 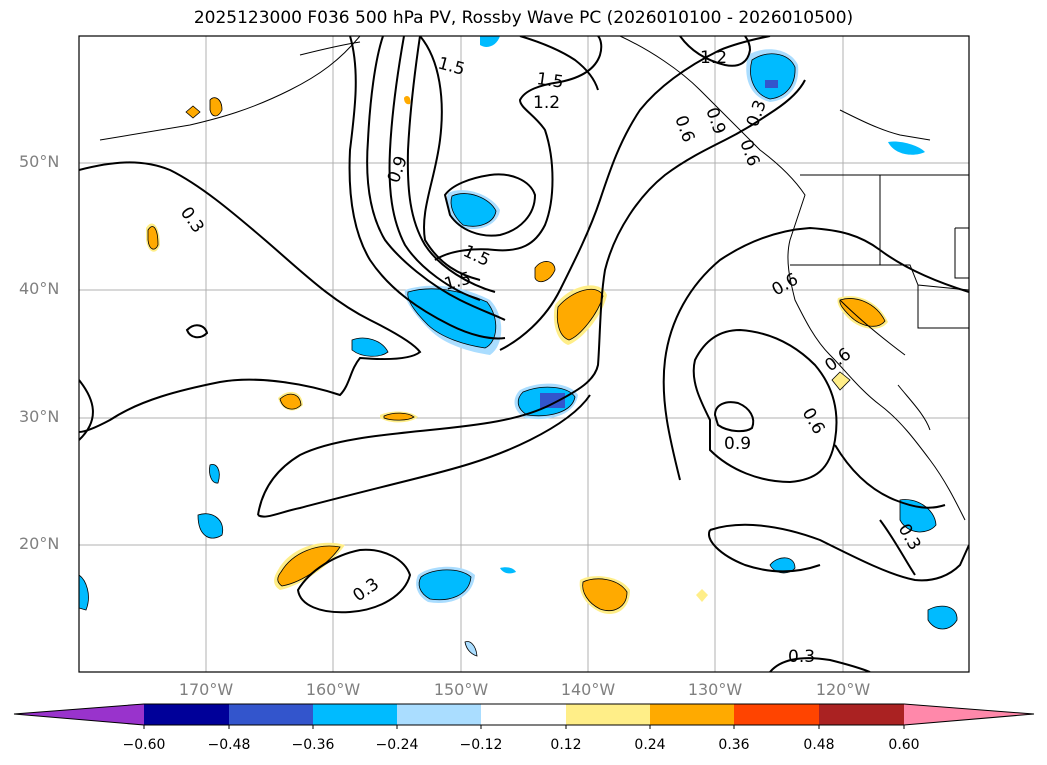 What do you see at coordinates (39, 416) in the screenshot?
I see `lat-label: 30°N` at bounding box center [39, 416].